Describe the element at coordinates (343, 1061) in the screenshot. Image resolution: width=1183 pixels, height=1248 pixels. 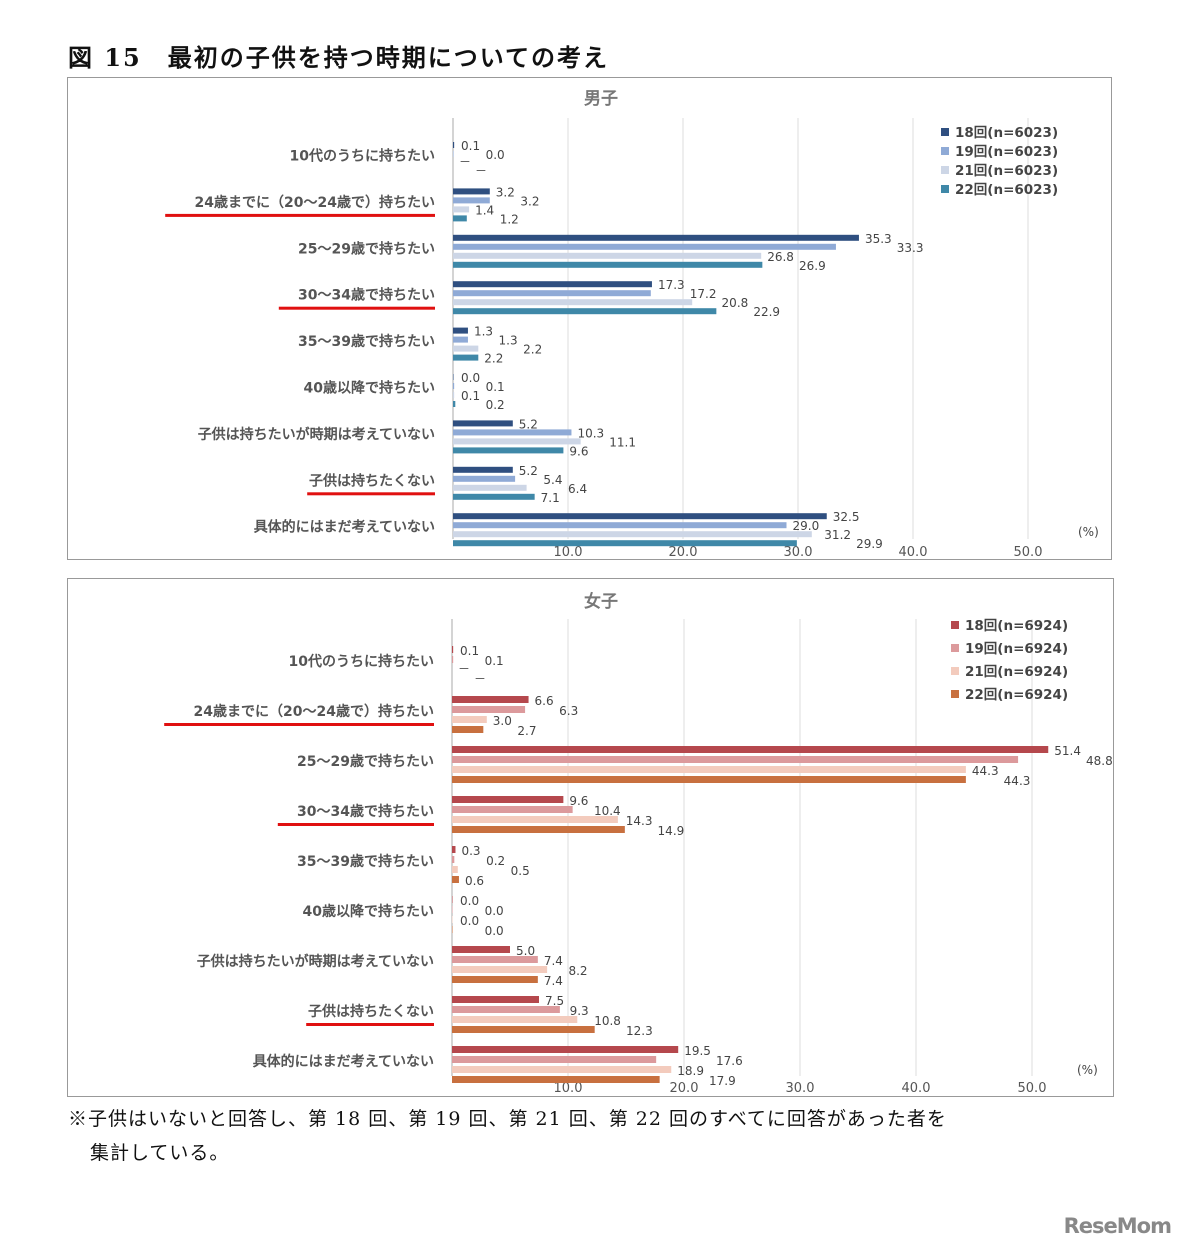
I see `category-label: 具体的にはまだ考えていない` at that location.